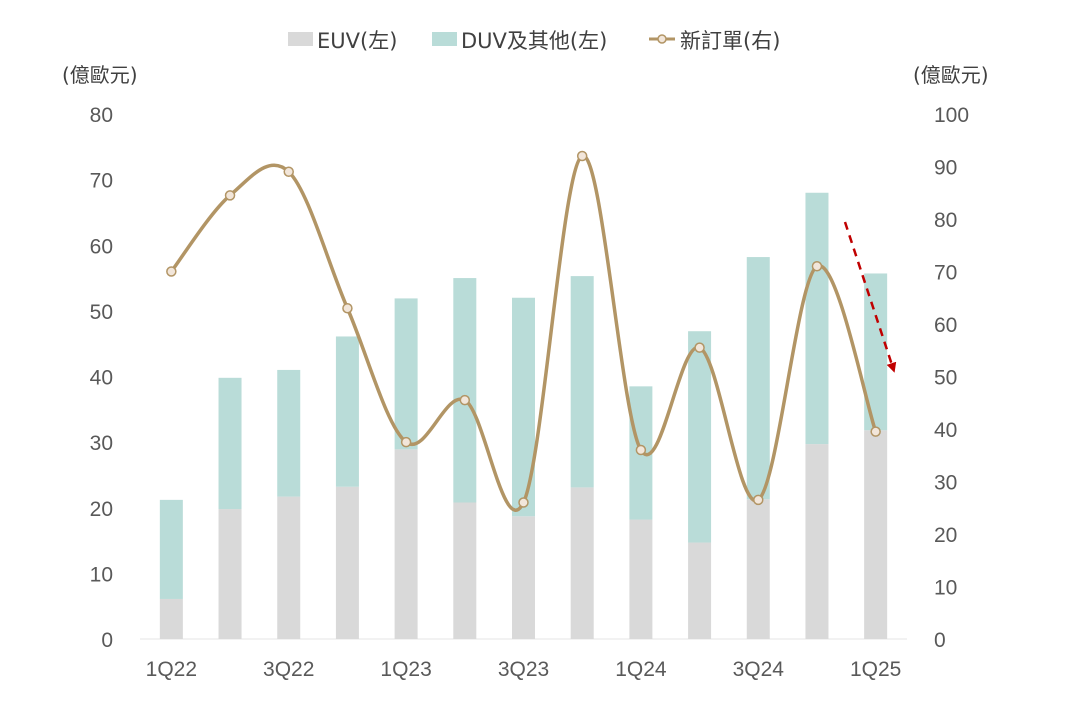 The width and height of the screenshot is (1077, 718). What do you see at coordinates (101, 115) in the screenshot?
I see `left-tick-label: 80` at bounding box center [101, 115].